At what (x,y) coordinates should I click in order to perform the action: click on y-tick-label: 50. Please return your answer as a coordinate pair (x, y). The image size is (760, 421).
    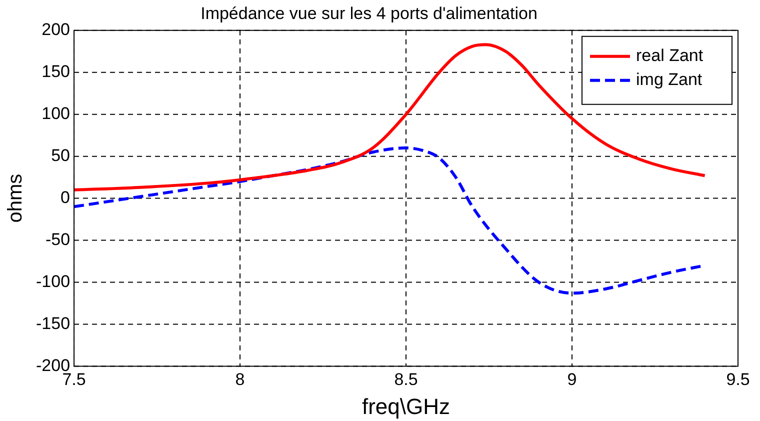
    Looking at the image, I should click on (60, 156).